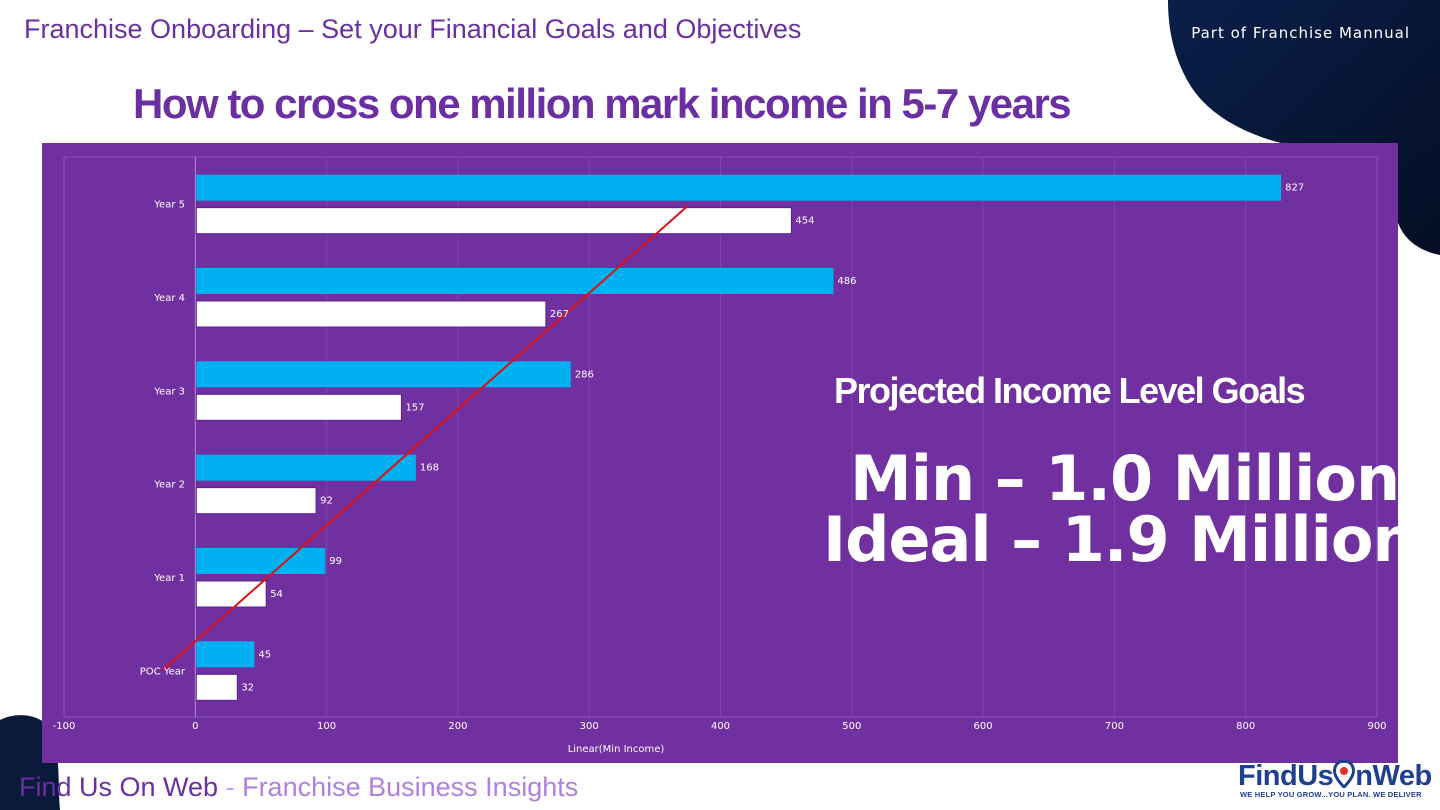 This screenshot has height=810, width=1440. I want to click on data-label: 827, so click(1294, 188).